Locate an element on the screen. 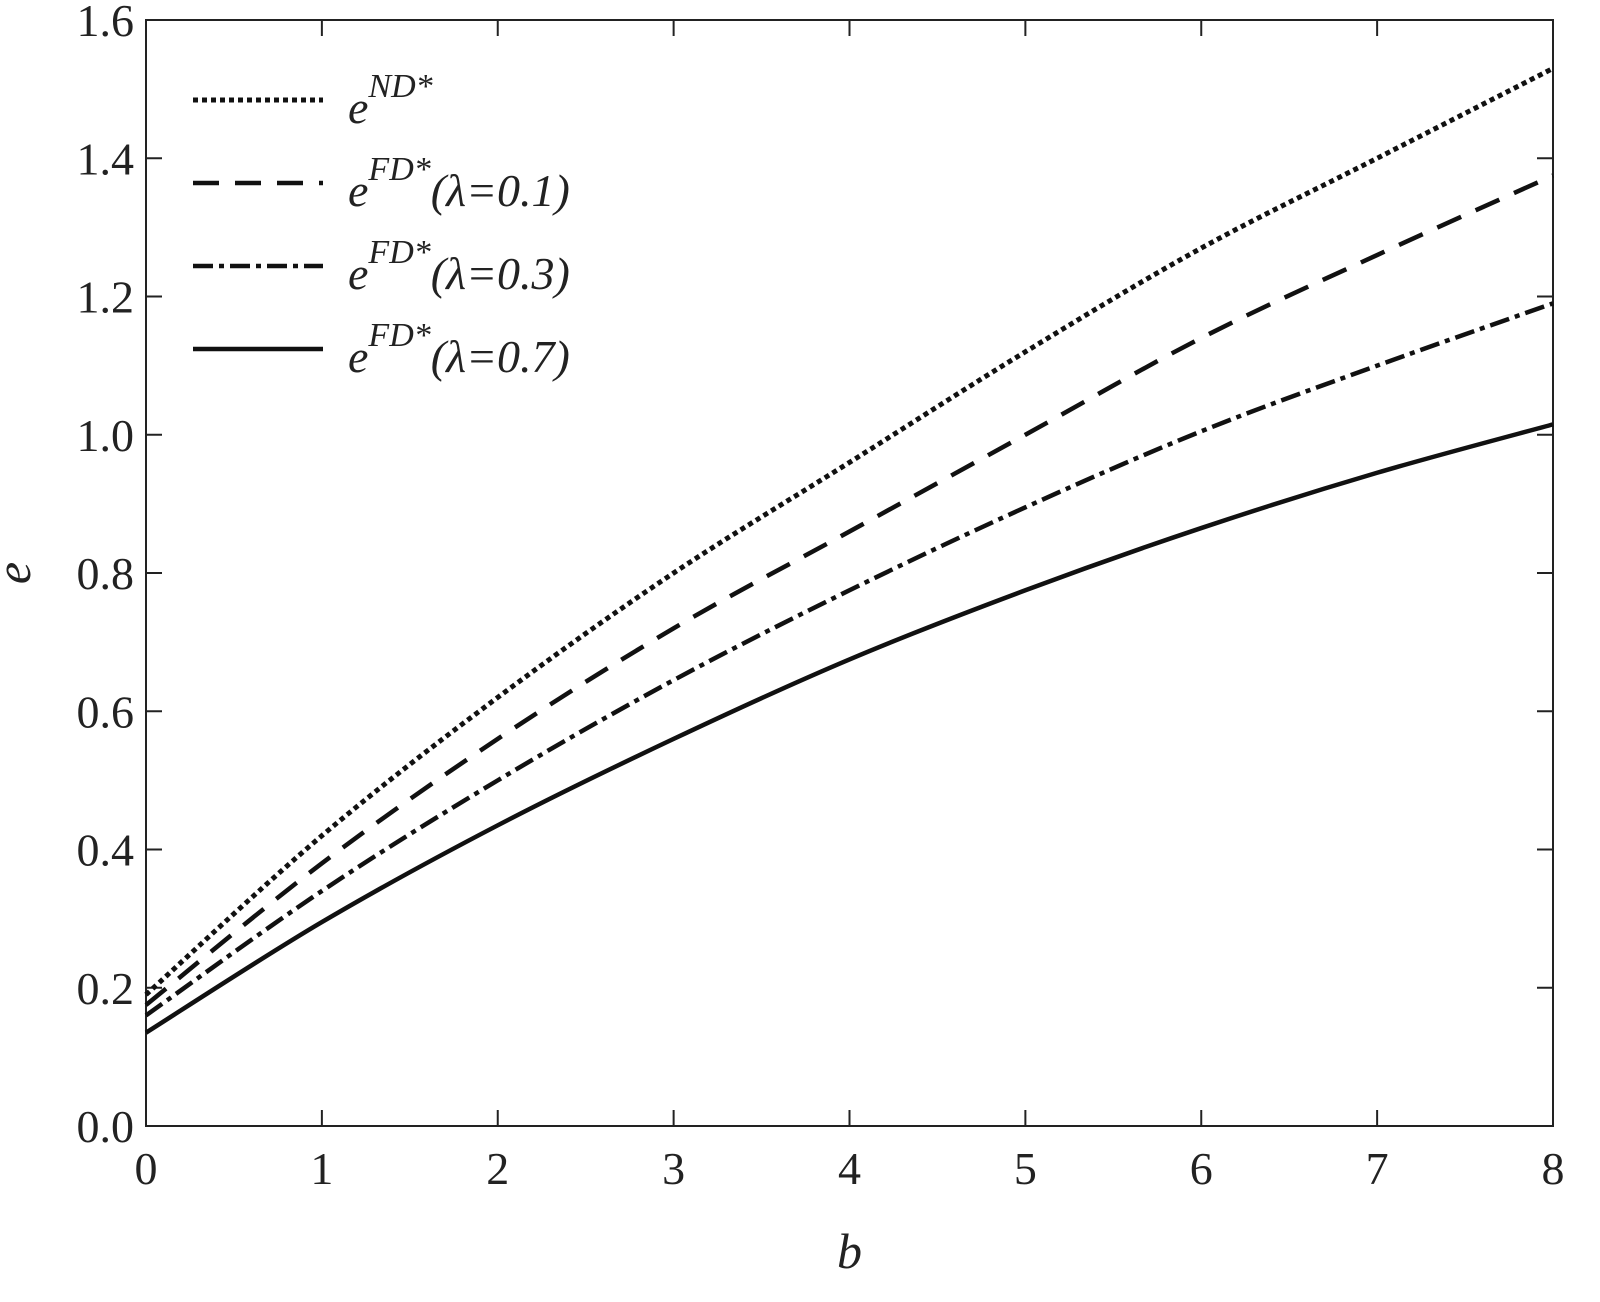 Image resolution: width=1600 pixels, height=1302 pixels. y-tick-label: 0.6 is located at coordinates (106, 711).